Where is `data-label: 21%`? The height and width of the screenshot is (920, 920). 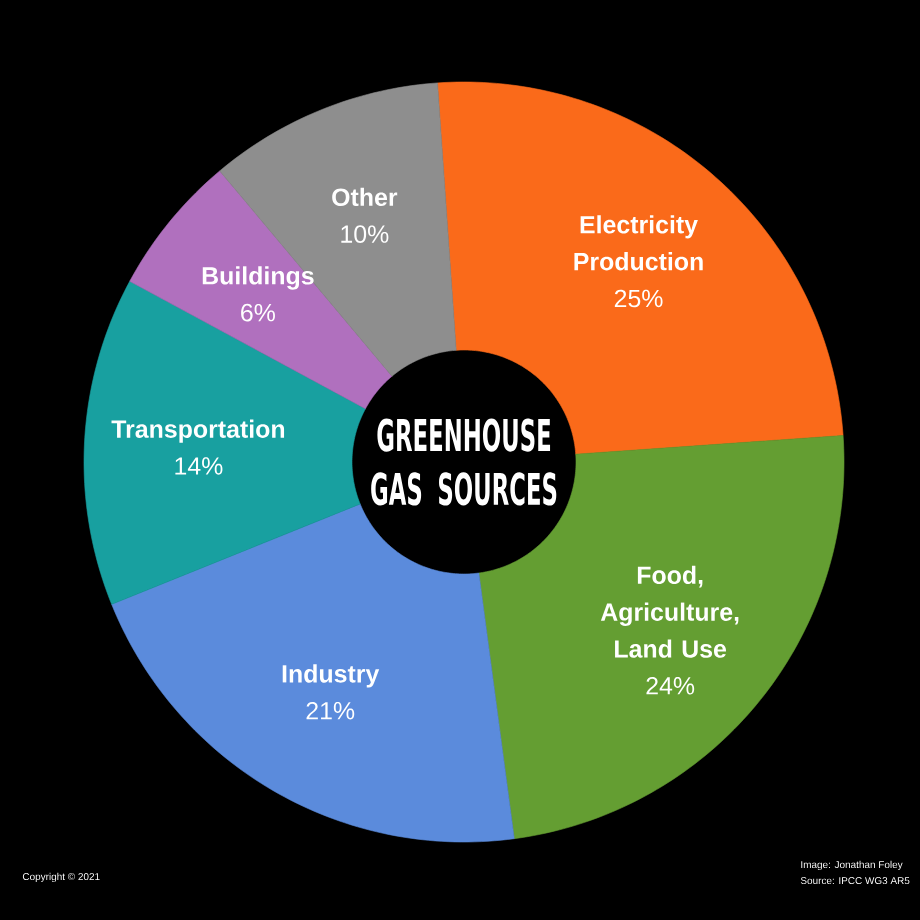 data-label: 21% is located at coordinates (330, 710).